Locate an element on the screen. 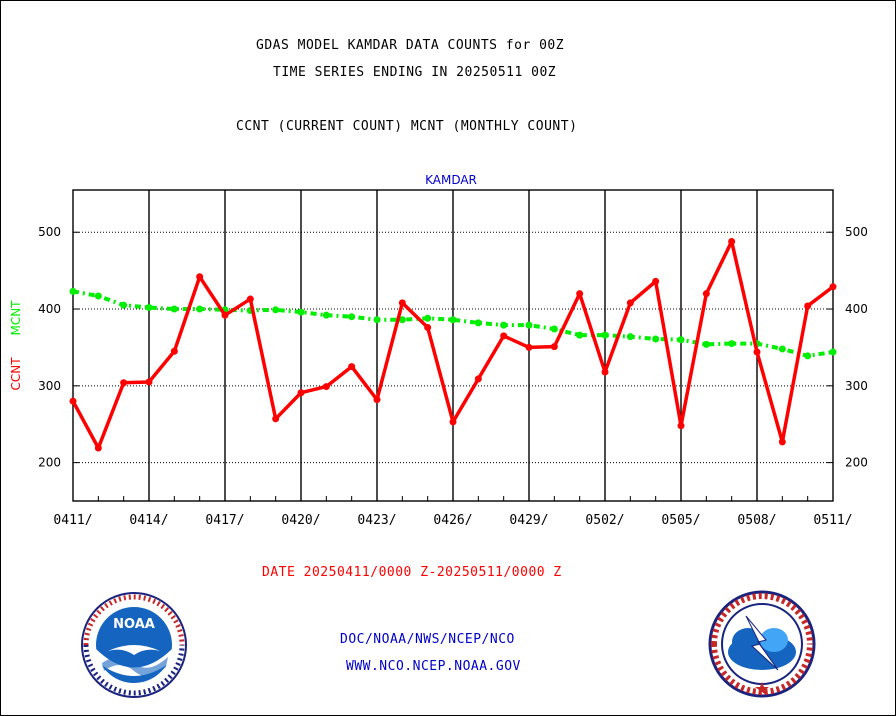  y-axis-labels: CCNT MCNT is located at coordinates (16, 345).